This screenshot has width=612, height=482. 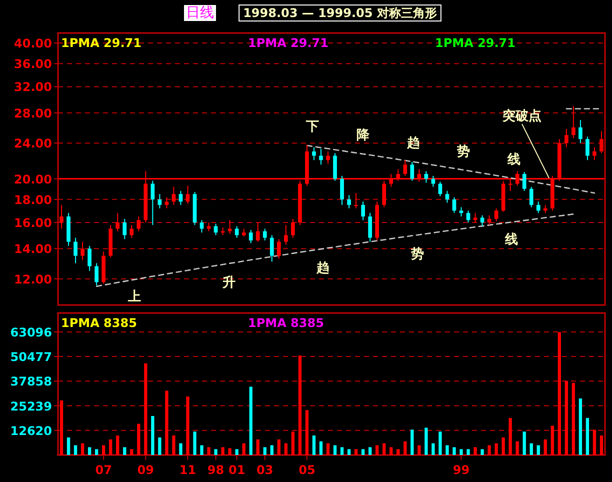 I want to click on x-tick-label: 01, so click(x=237, y=470).